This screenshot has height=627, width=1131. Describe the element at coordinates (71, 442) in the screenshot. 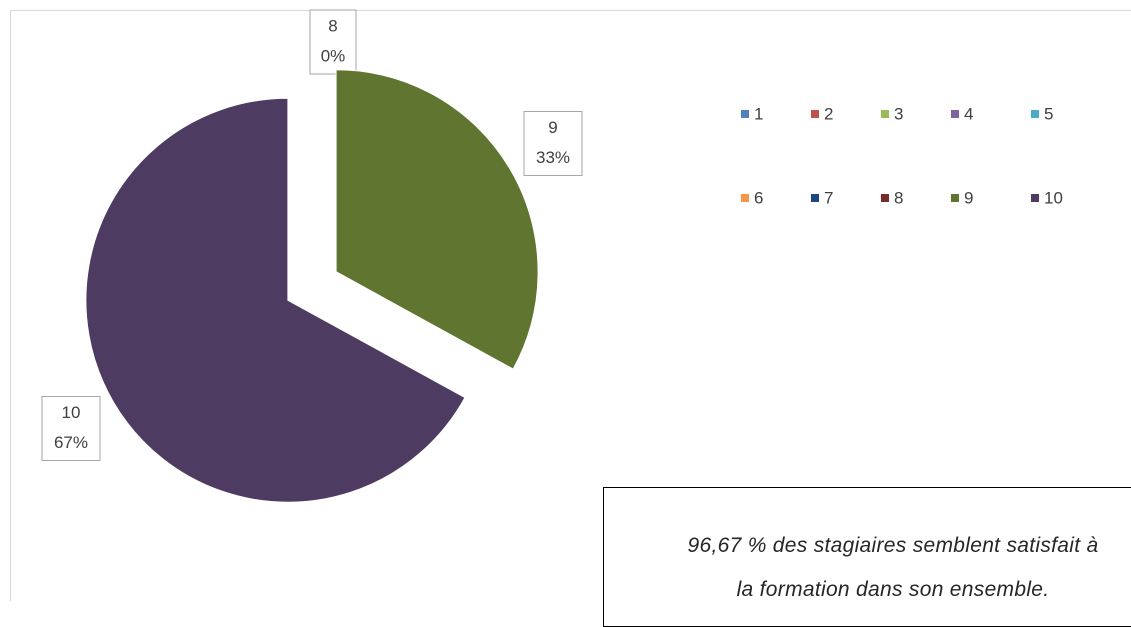

I see `data-label-value: 67%` at that location.